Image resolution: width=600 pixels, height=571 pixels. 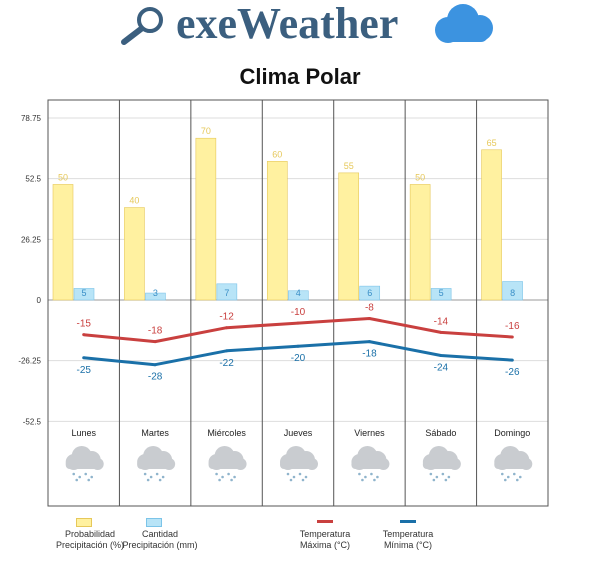 What do you see at coordinates (298, 293) in the screenshot?
I see `precip-amount-label: 4` at bounding box center [298, 293].